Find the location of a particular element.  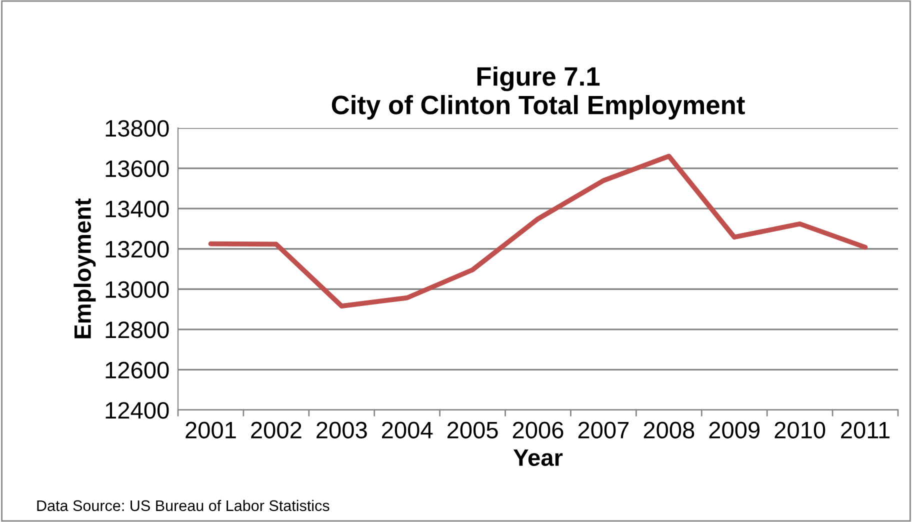

y-tick-label: 12600 is located at coordinates (137, 370).